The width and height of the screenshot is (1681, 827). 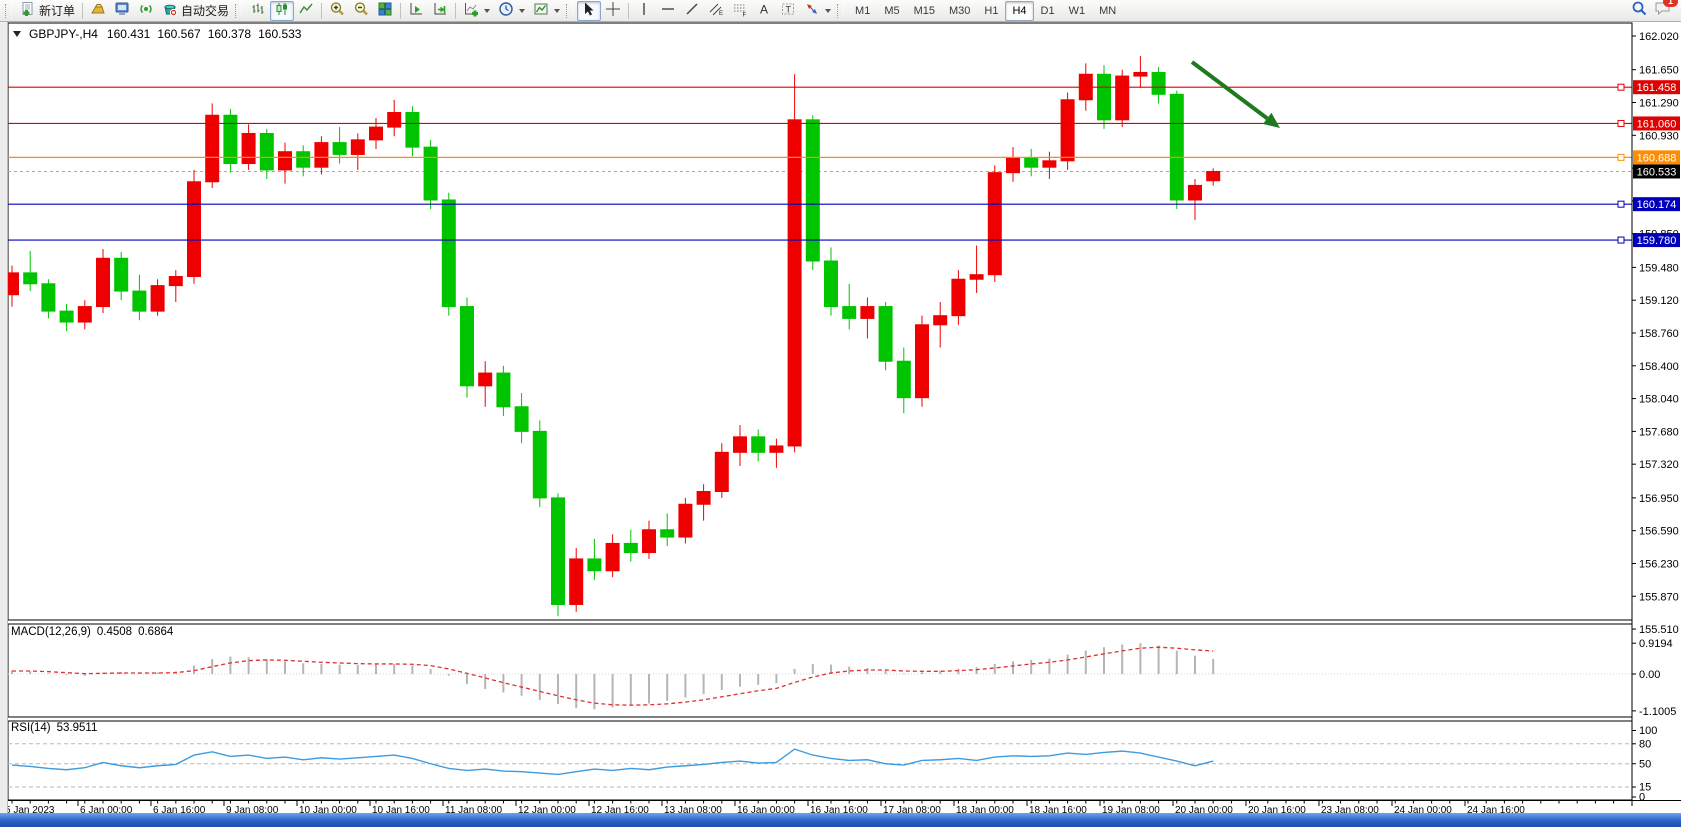 I want to click on time-tick-label: 24 Jan 00:00, so click(x=1423, y=810).